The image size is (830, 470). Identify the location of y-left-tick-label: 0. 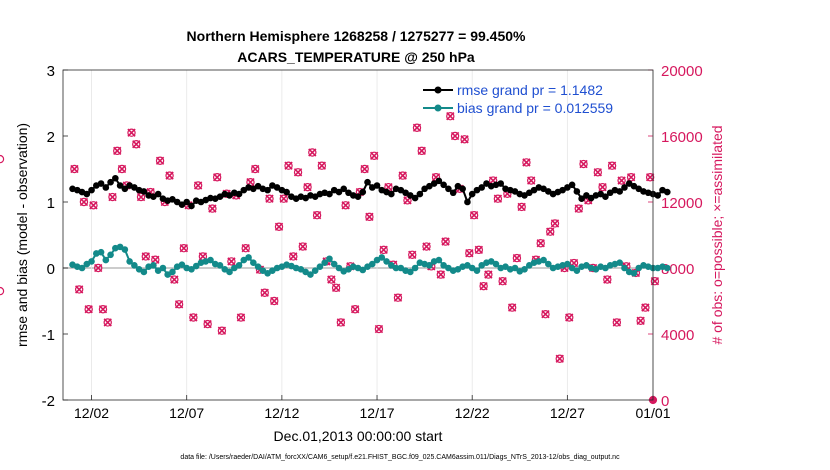
(51, 269).